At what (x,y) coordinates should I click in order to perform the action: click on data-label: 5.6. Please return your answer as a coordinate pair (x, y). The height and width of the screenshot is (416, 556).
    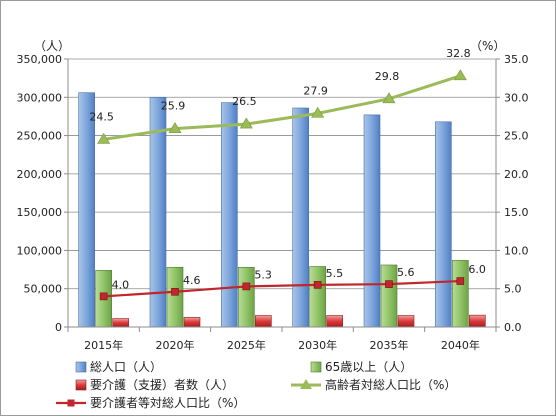
    Looking at the image, I should click on (406, 272).